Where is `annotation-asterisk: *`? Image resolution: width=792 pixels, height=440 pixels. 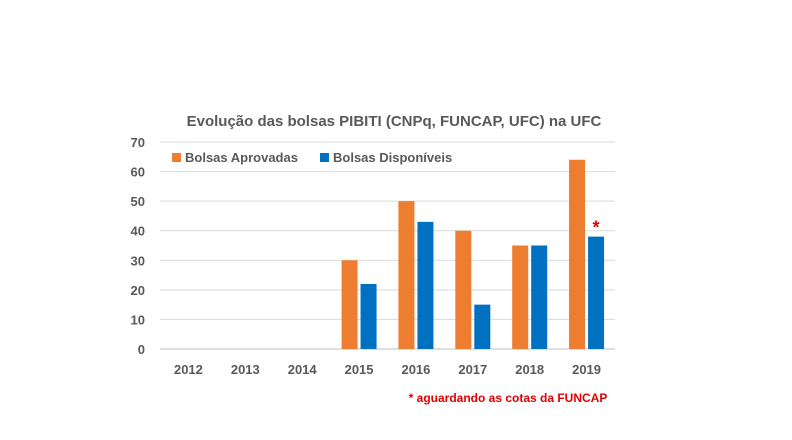
annotation-asterisk: * is located at coordinates (596, 228).